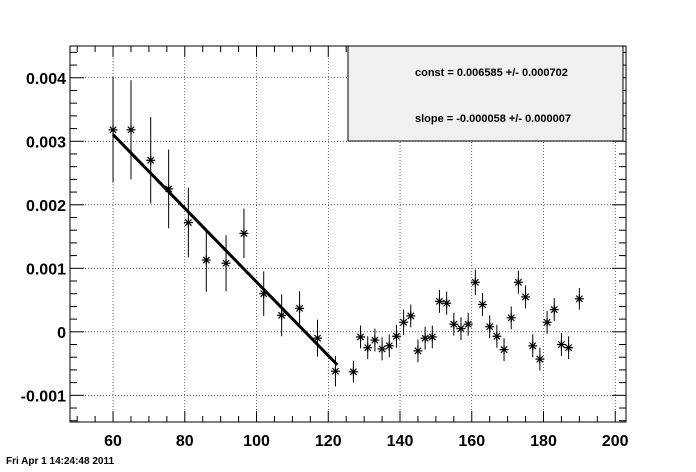  What do you see at coordinates (400, 441) in the screenshot?
I see `x-tick-label: 140` at bounding box center [400, 441].